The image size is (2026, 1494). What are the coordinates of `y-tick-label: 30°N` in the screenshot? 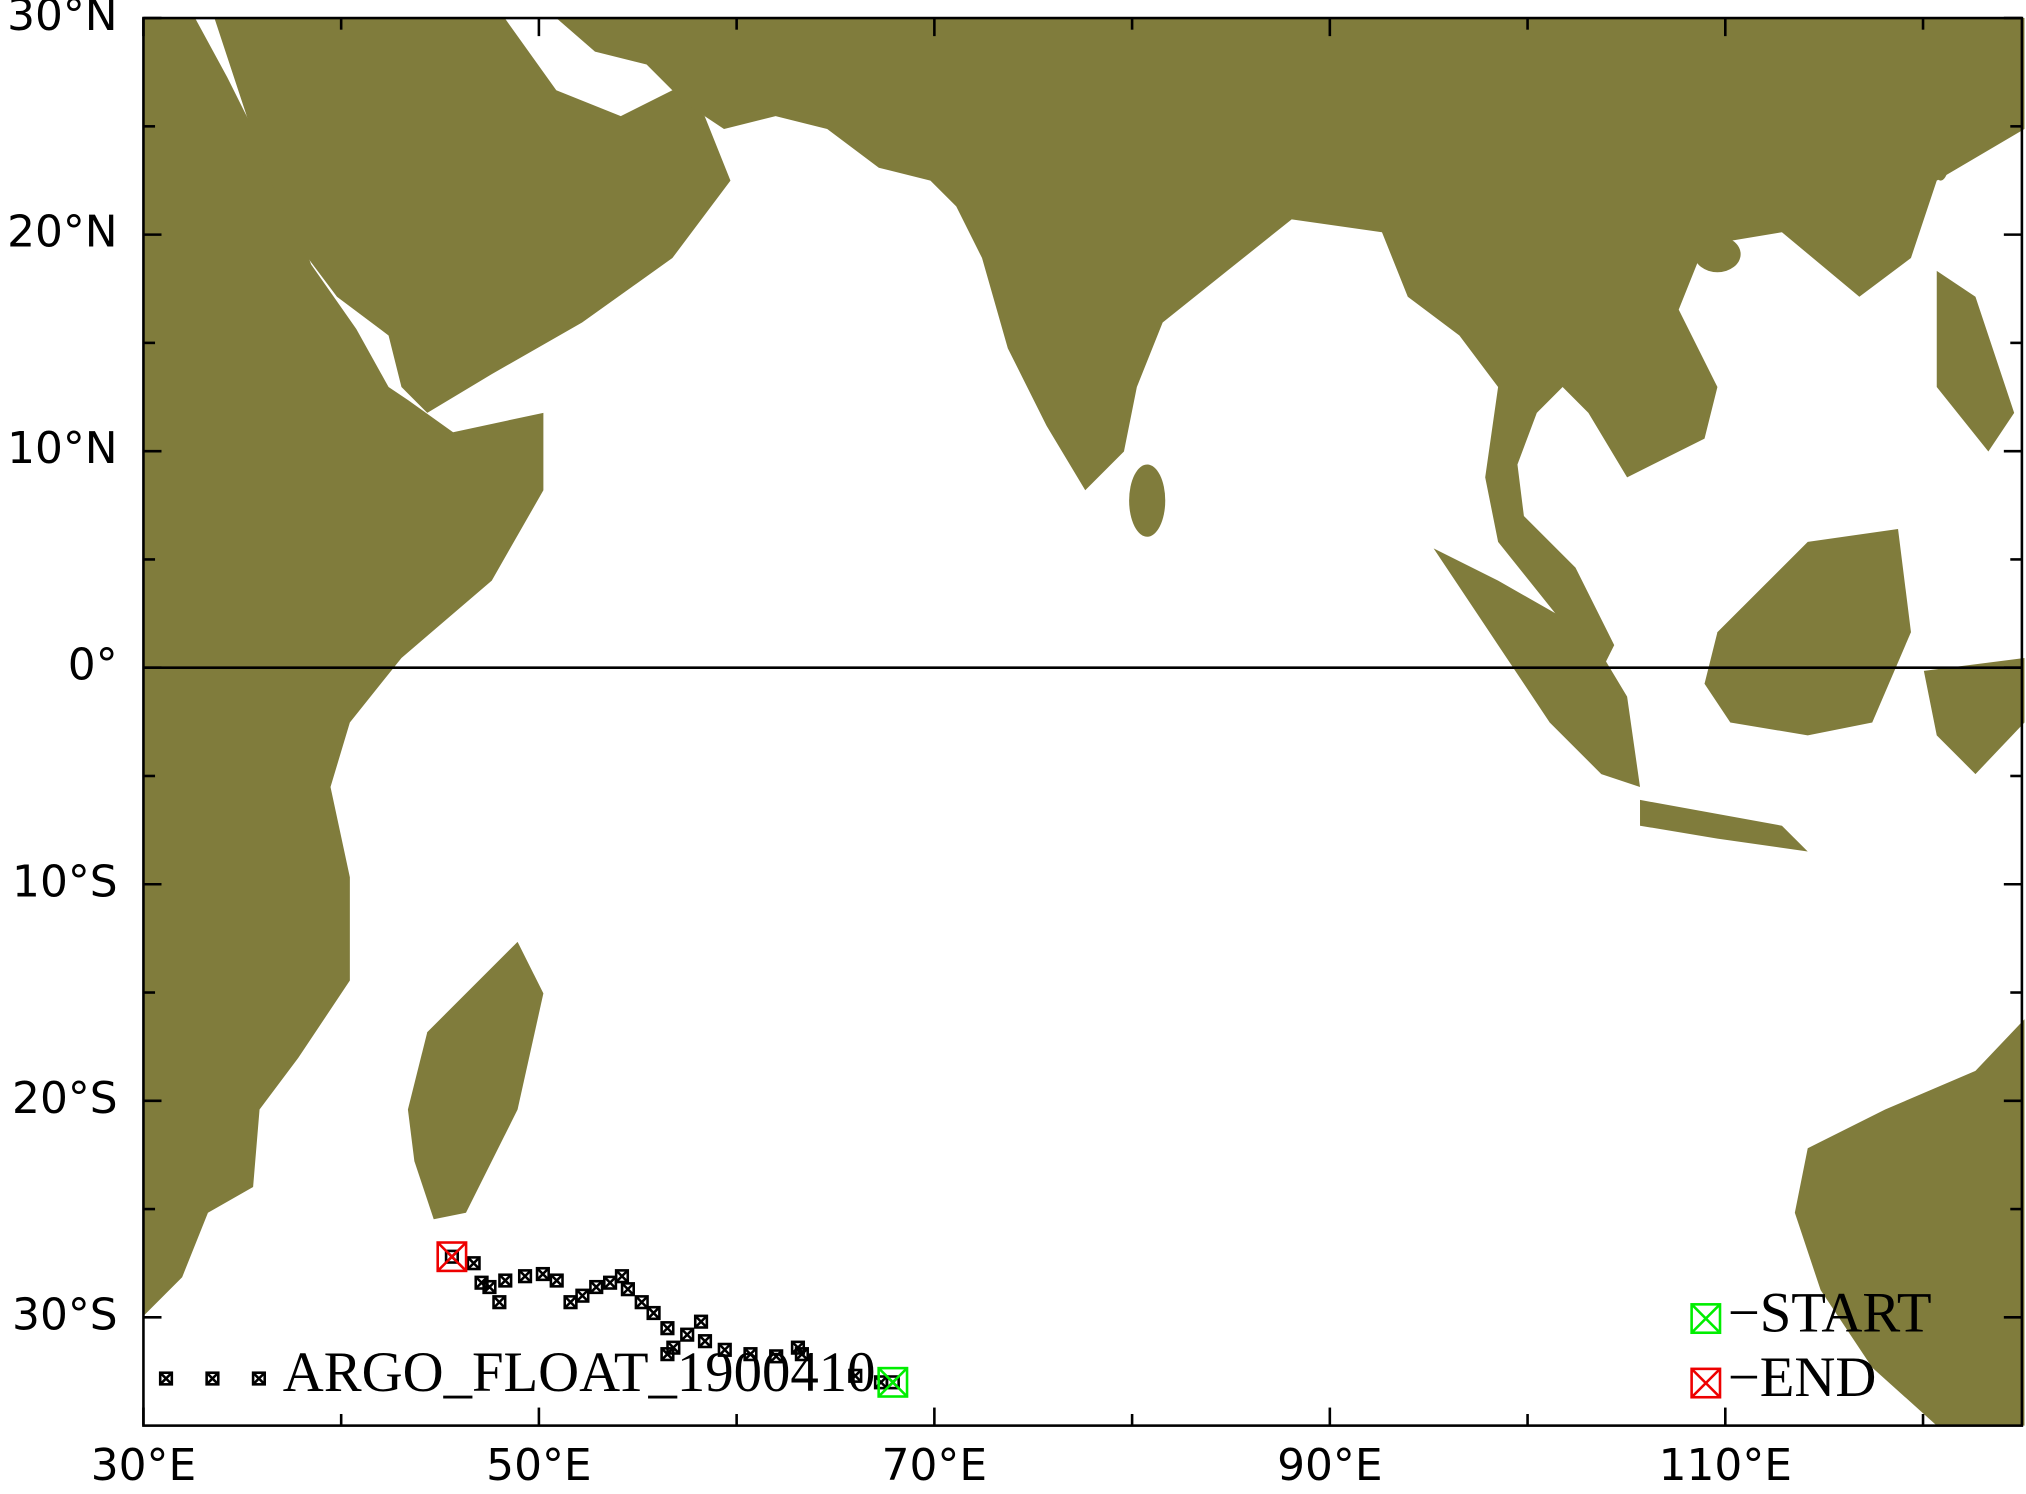 It's located at (62, 20).